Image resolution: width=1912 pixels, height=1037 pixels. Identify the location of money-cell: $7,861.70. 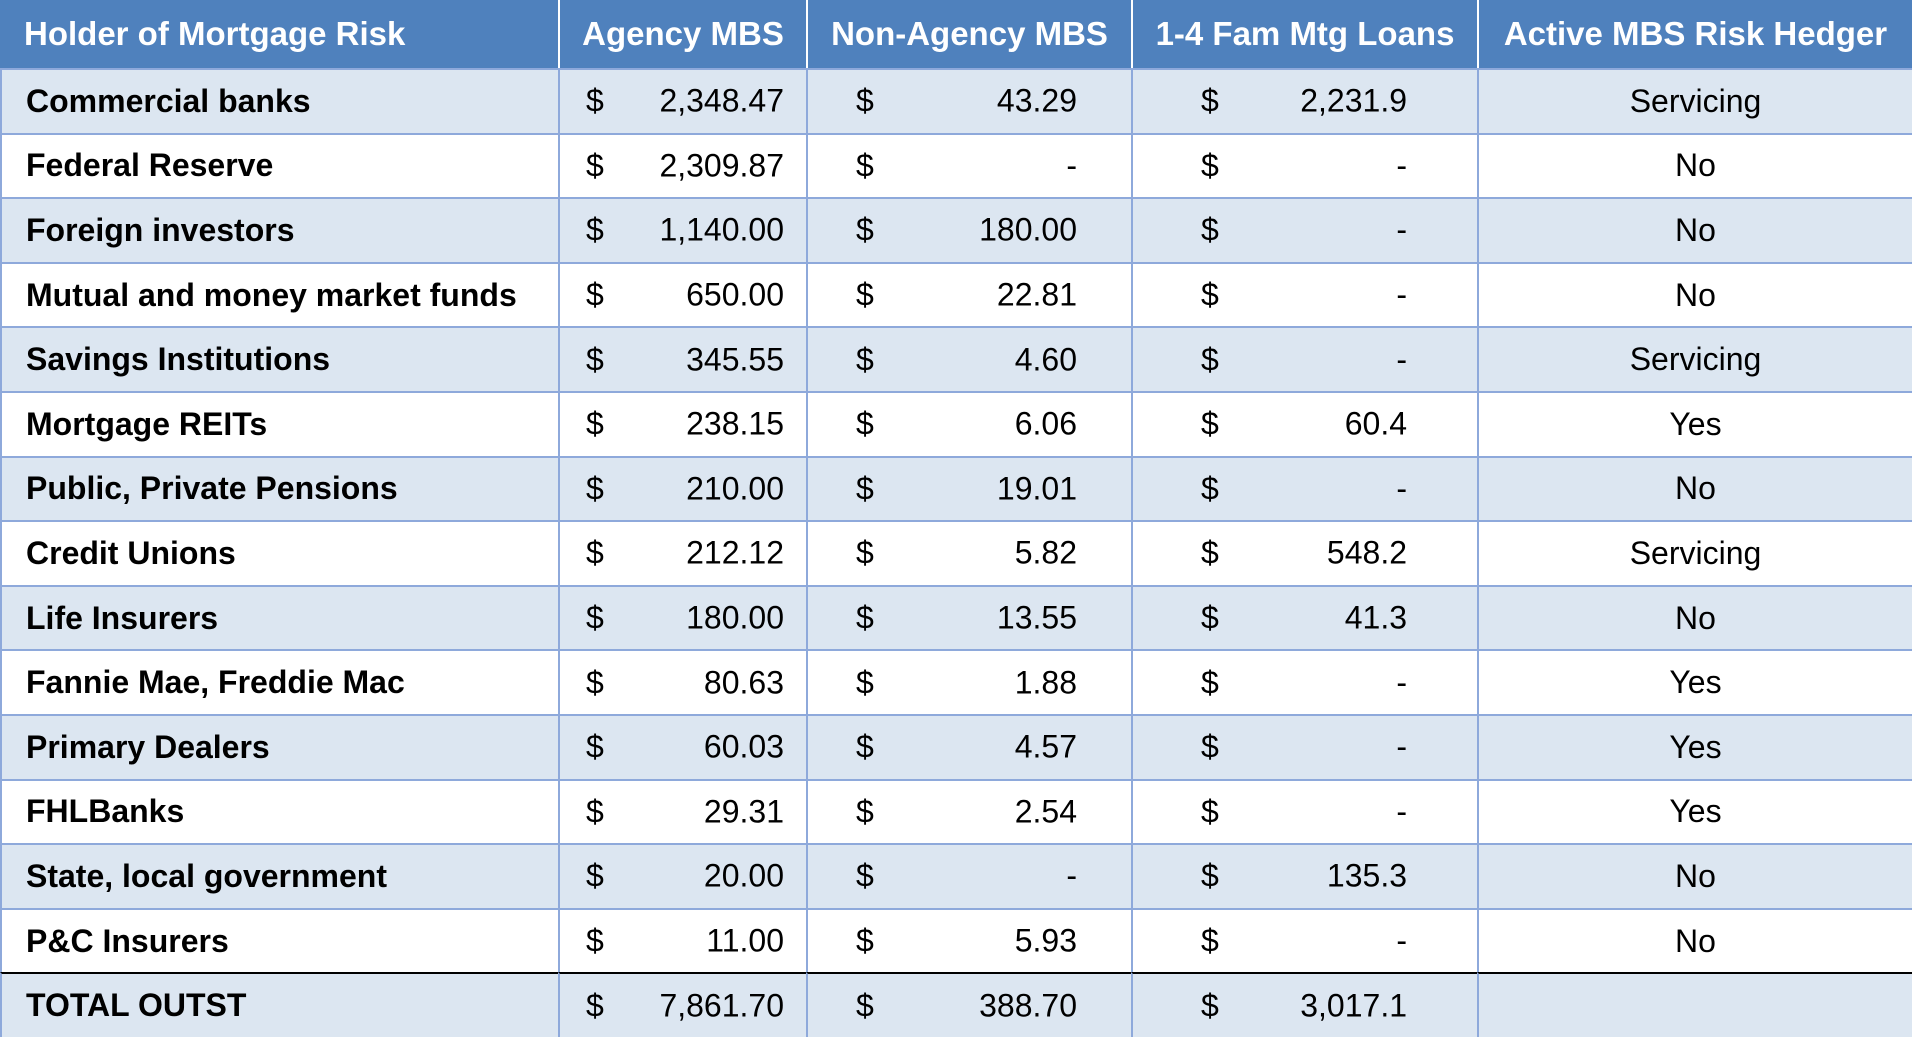
(682, 1004).